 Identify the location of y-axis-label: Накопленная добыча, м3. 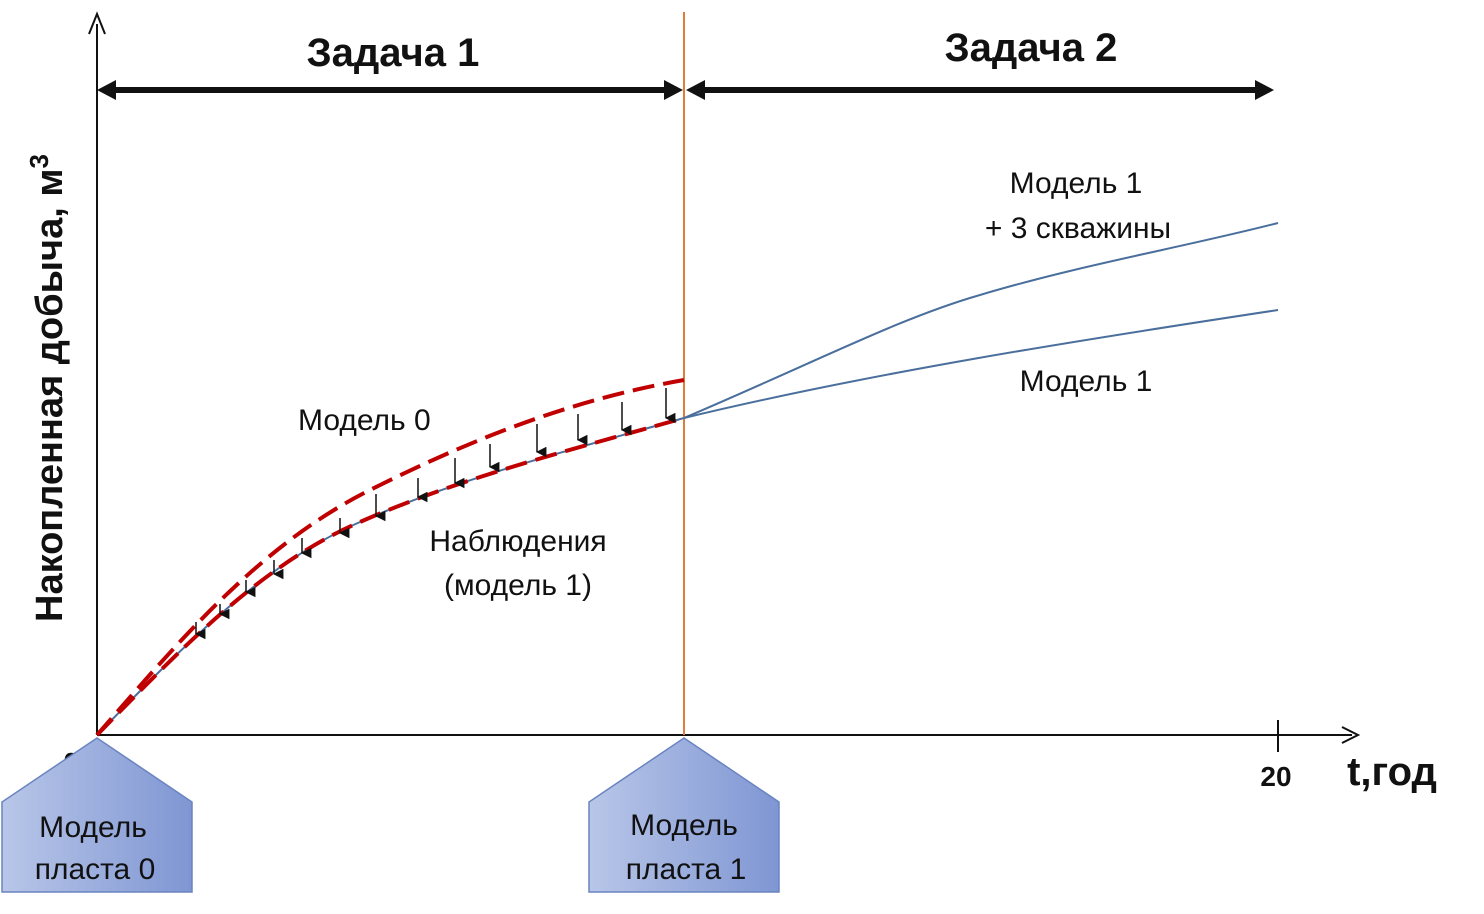
(47, 388).